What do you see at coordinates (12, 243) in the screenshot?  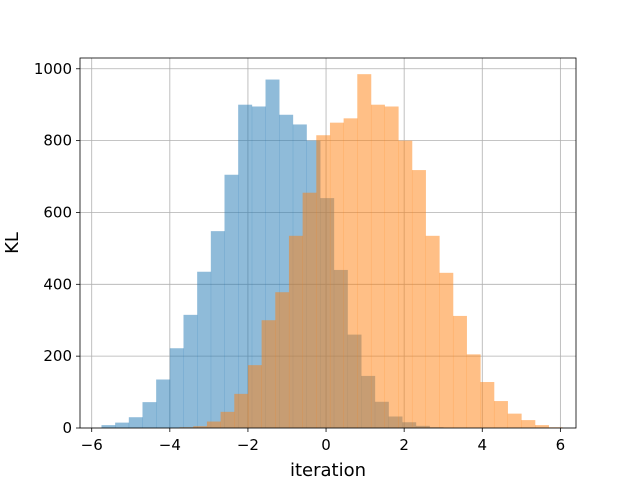 I see `y-axis-label: KL` at bounding box center [12, 243].